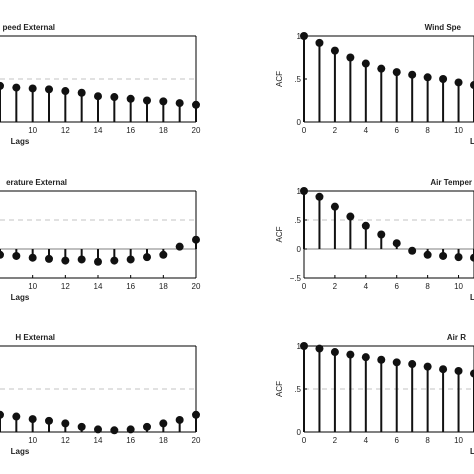 This screenshot has height=474, width=474. Describe the element at coordinates (100, 394) in the screenshot. I see `panel-rh-external: H External 10 12 14 16 18 20 Lags` at that location.